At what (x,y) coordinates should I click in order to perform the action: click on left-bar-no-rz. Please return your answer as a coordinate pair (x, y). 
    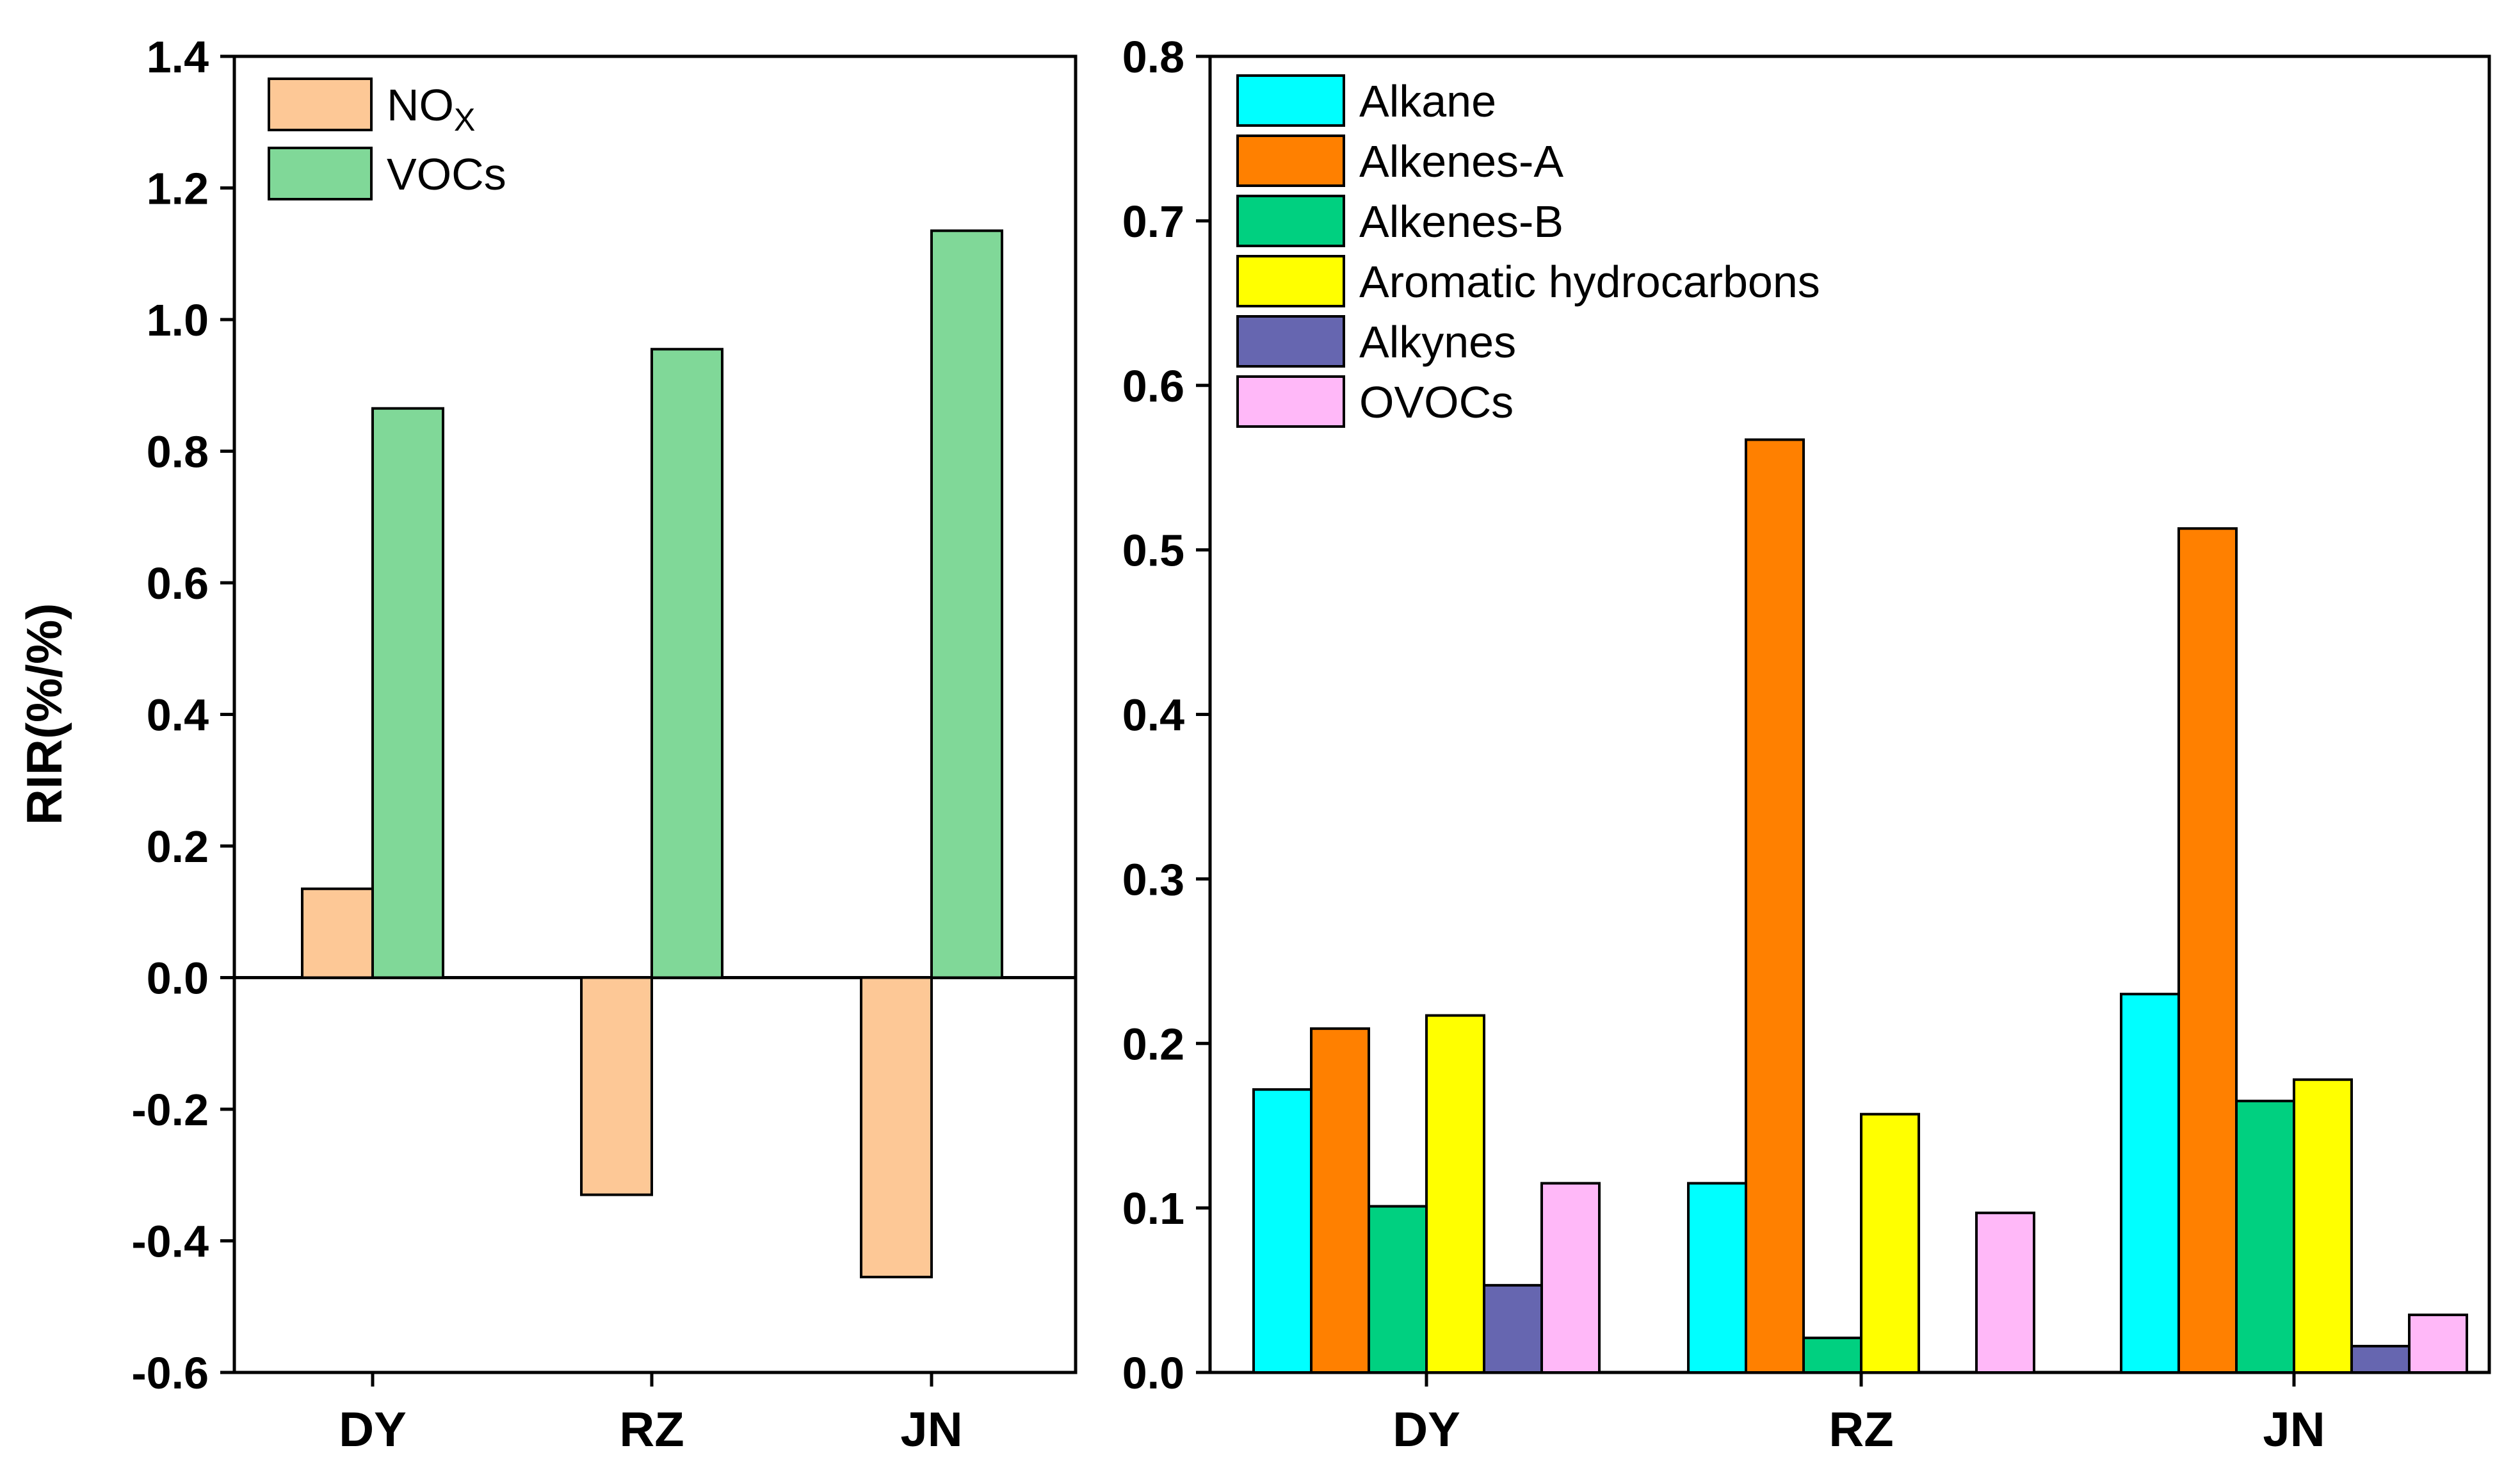
    Looking at the image, I should click on (616, 1086).